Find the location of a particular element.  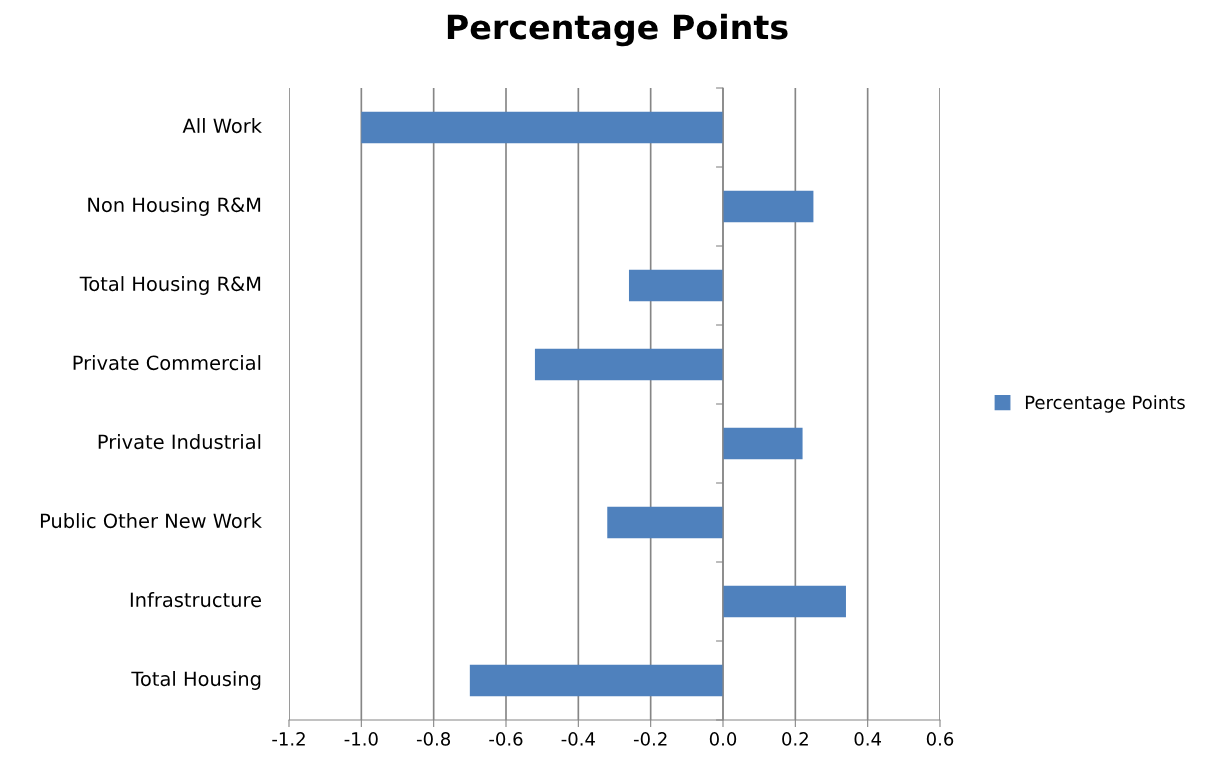

y-tick-label: Private Industrial is located at coordinates (179, 442).